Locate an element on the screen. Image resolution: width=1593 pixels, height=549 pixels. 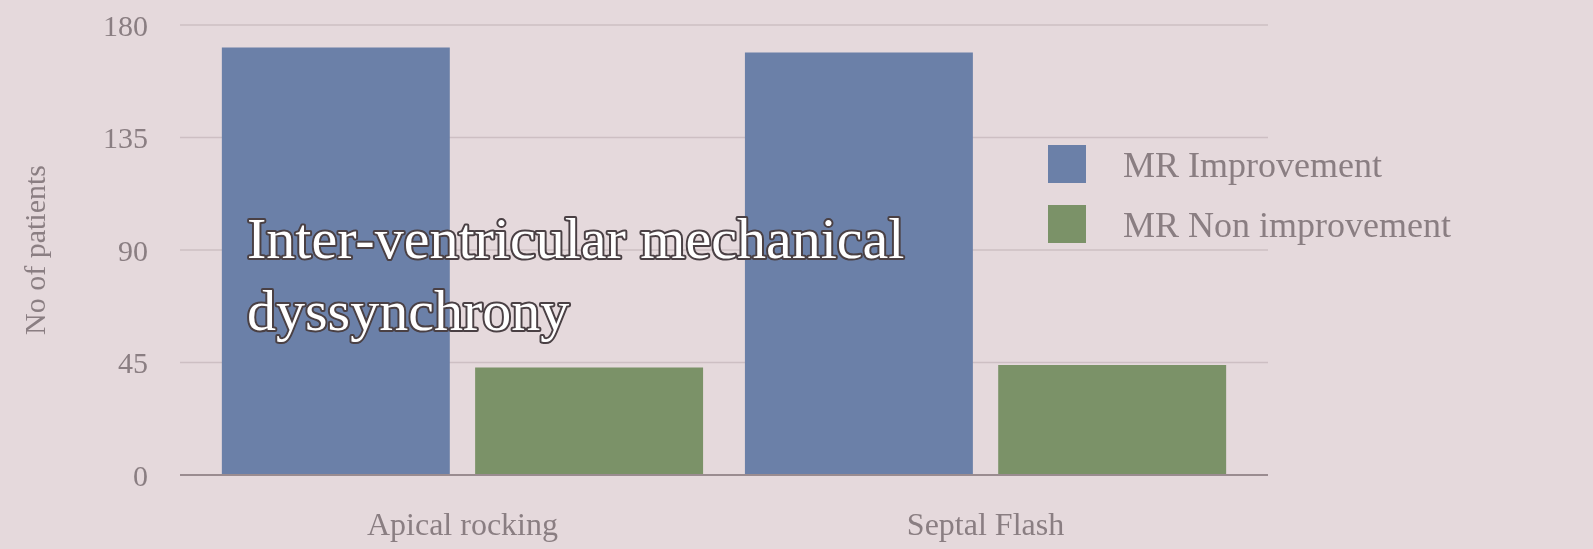
x-tick-label: Septal Flash is located at coordinates (985, 524).